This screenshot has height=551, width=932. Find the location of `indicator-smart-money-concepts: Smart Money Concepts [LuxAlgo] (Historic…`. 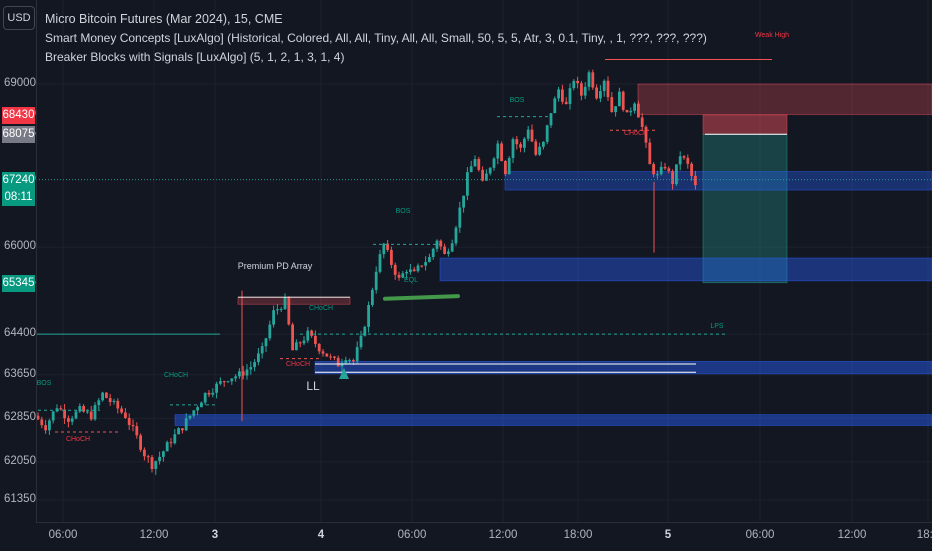

indicator-smart-money-concepts: Smart Money Concepts [LuxAlgo] (Historic… is located at coordinates (376, 38).